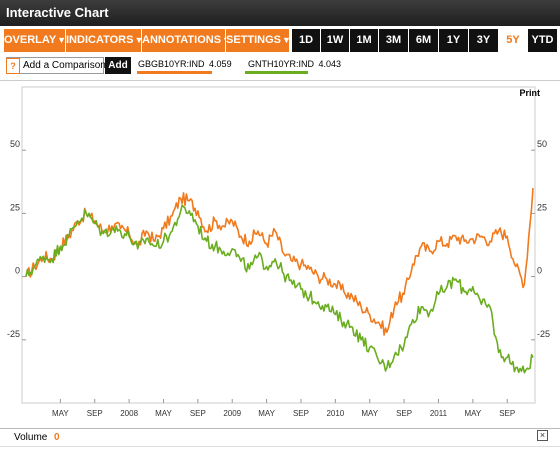 The width and height of the screenshot is (560, 462). What do you see at coordinates (15, 144) in the screenshot?
I see `y-tick-label-left: 50` at bounding box center [15, 144].